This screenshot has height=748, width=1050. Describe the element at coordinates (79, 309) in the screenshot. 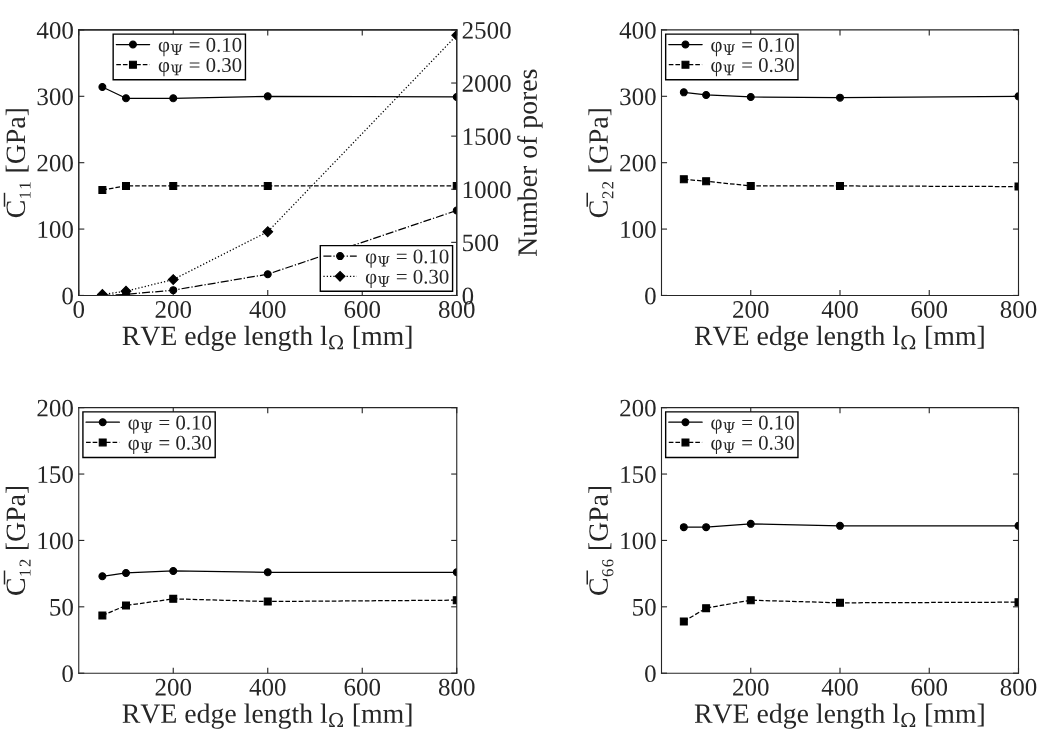

I see `x-tick-label: 0` at that location.